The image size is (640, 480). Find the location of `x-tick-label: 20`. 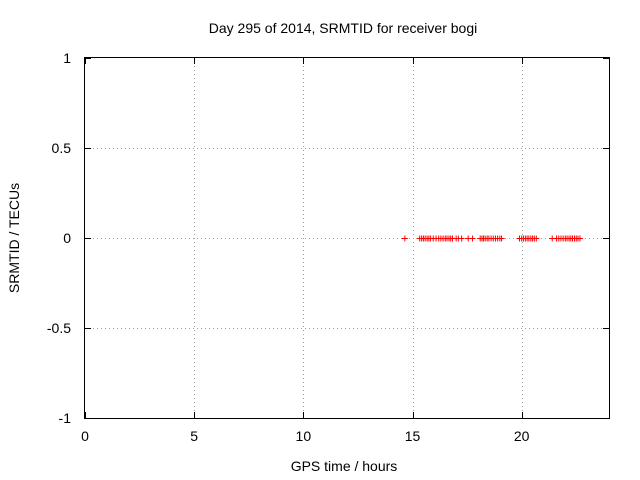

x-tick-label: 20 is located at coordinates (522, 436).